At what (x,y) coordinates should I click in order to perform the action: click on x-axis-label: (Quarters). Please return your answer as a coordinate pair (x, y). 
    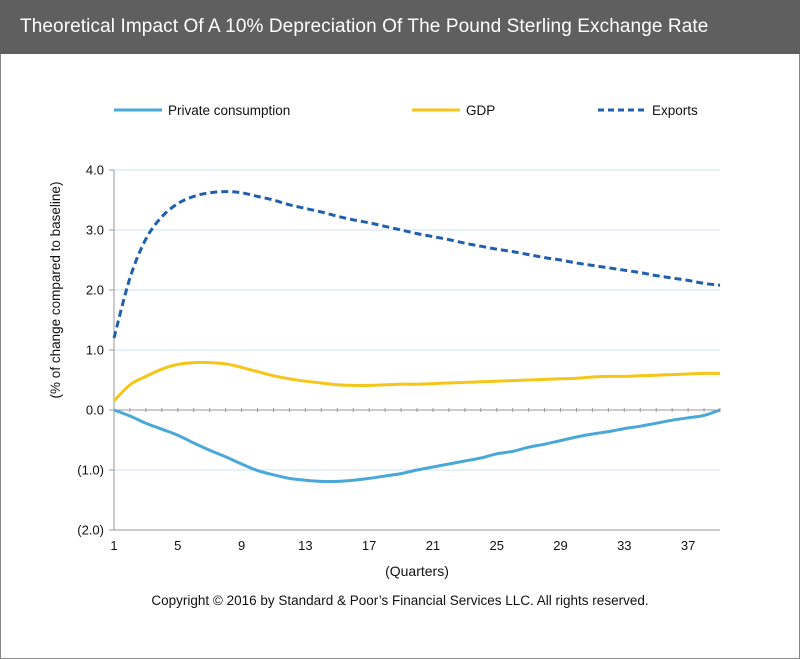
    Looking at the image, I should click on (417, 571).